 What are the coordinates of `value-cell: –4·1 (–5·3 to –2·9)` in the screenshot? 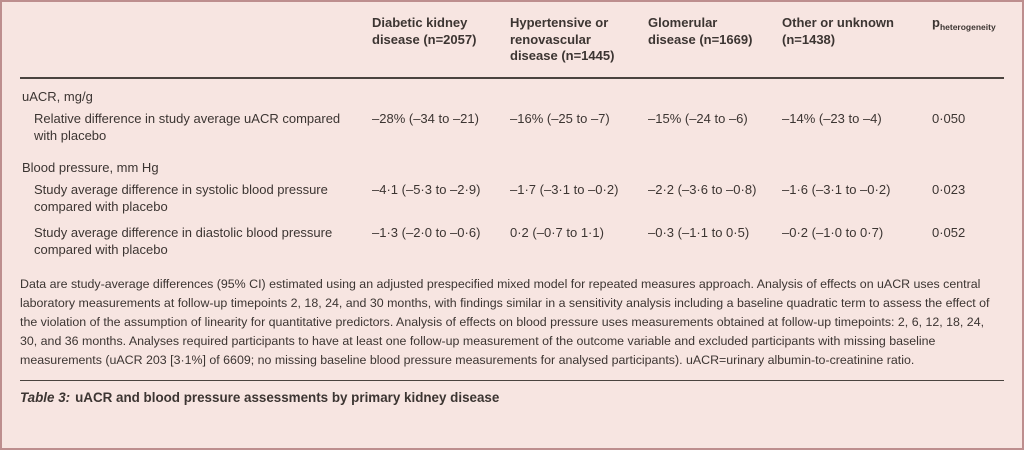 It's located at (426, 189).